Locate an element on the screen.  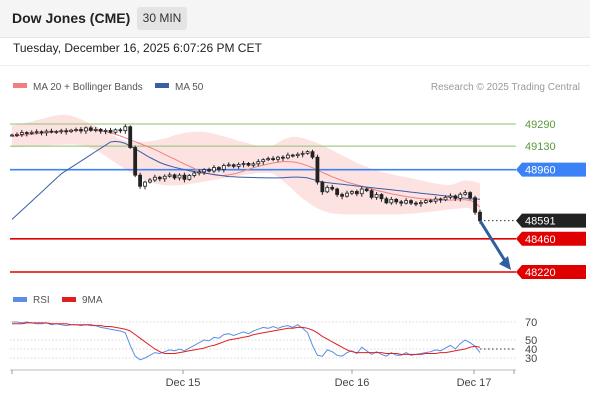
level-label-48960: 48960 is located at coordinates (540, 171).